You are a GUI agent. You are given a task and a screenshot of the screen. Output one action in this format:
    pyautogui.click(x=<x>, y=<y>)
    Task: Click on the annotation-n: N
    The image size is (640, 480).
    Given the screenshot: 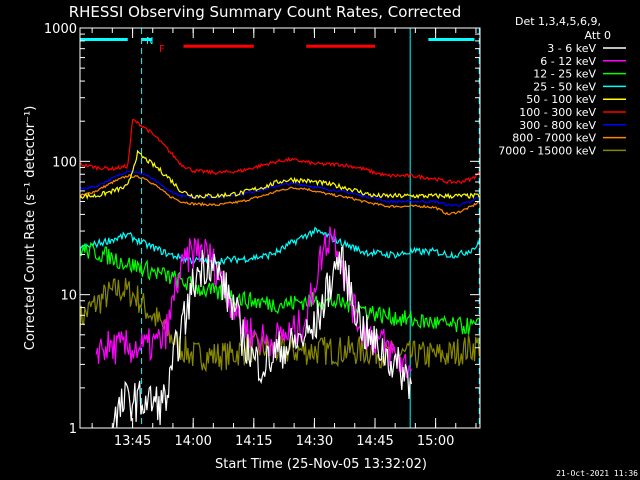 What is the action you would take?
    pyautogui.click(x=149, y=41)
    